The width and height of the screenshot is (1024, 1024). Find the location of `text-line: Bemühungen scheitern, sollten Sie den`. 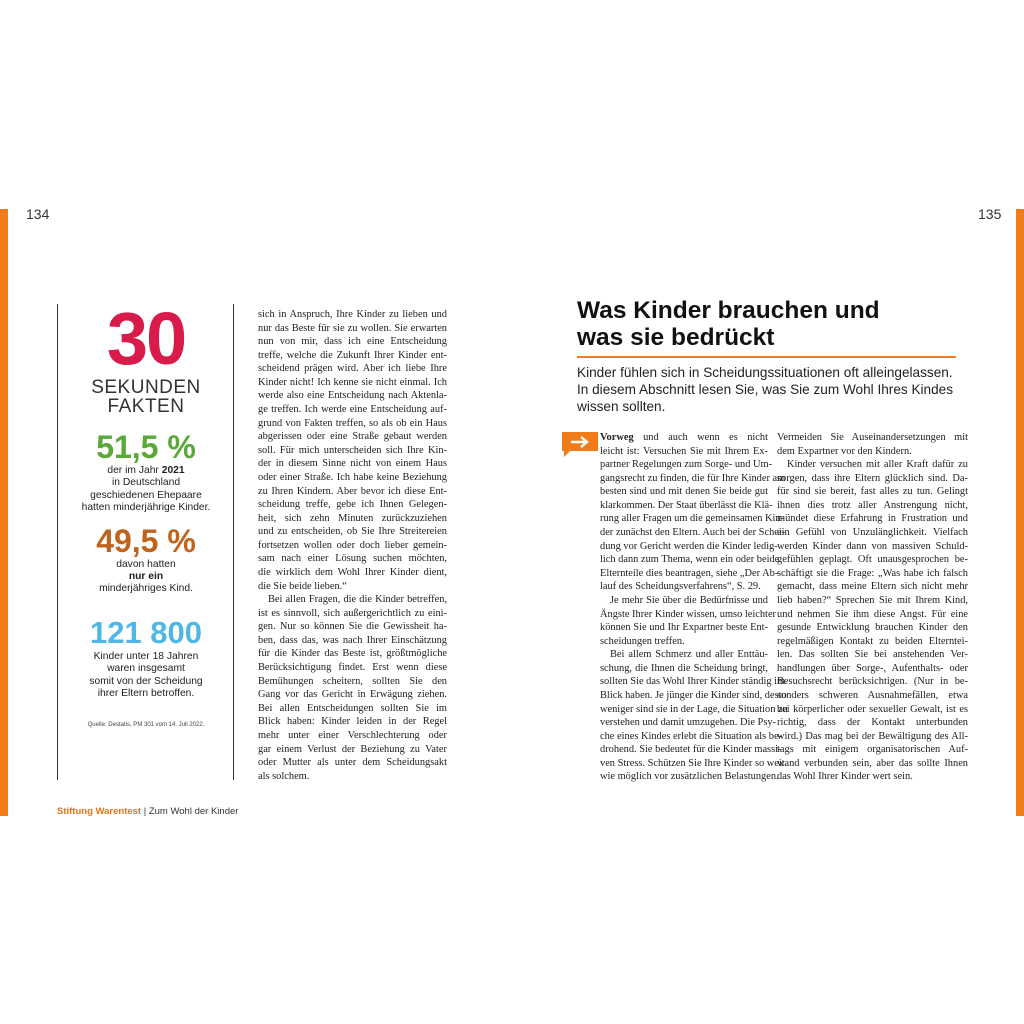

text-line: Bemühungen scheitern, sollten Sie den is located at coordinates (352, 682).